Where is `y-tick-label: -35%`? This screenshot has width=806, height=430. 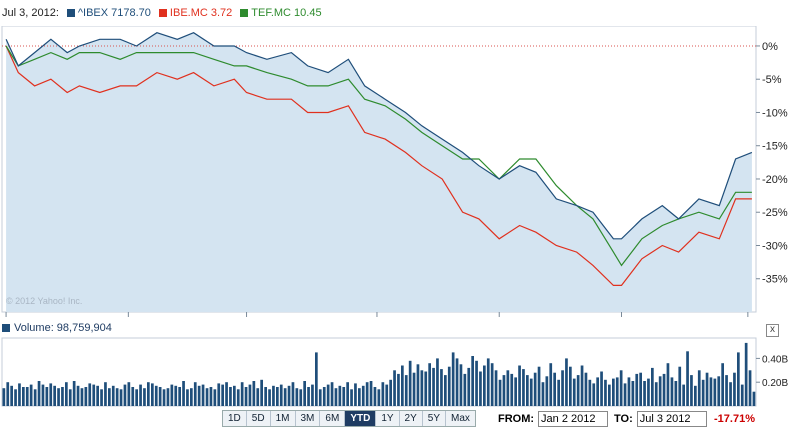 y-tick-label: -35% is located at coordinates (775, 280).